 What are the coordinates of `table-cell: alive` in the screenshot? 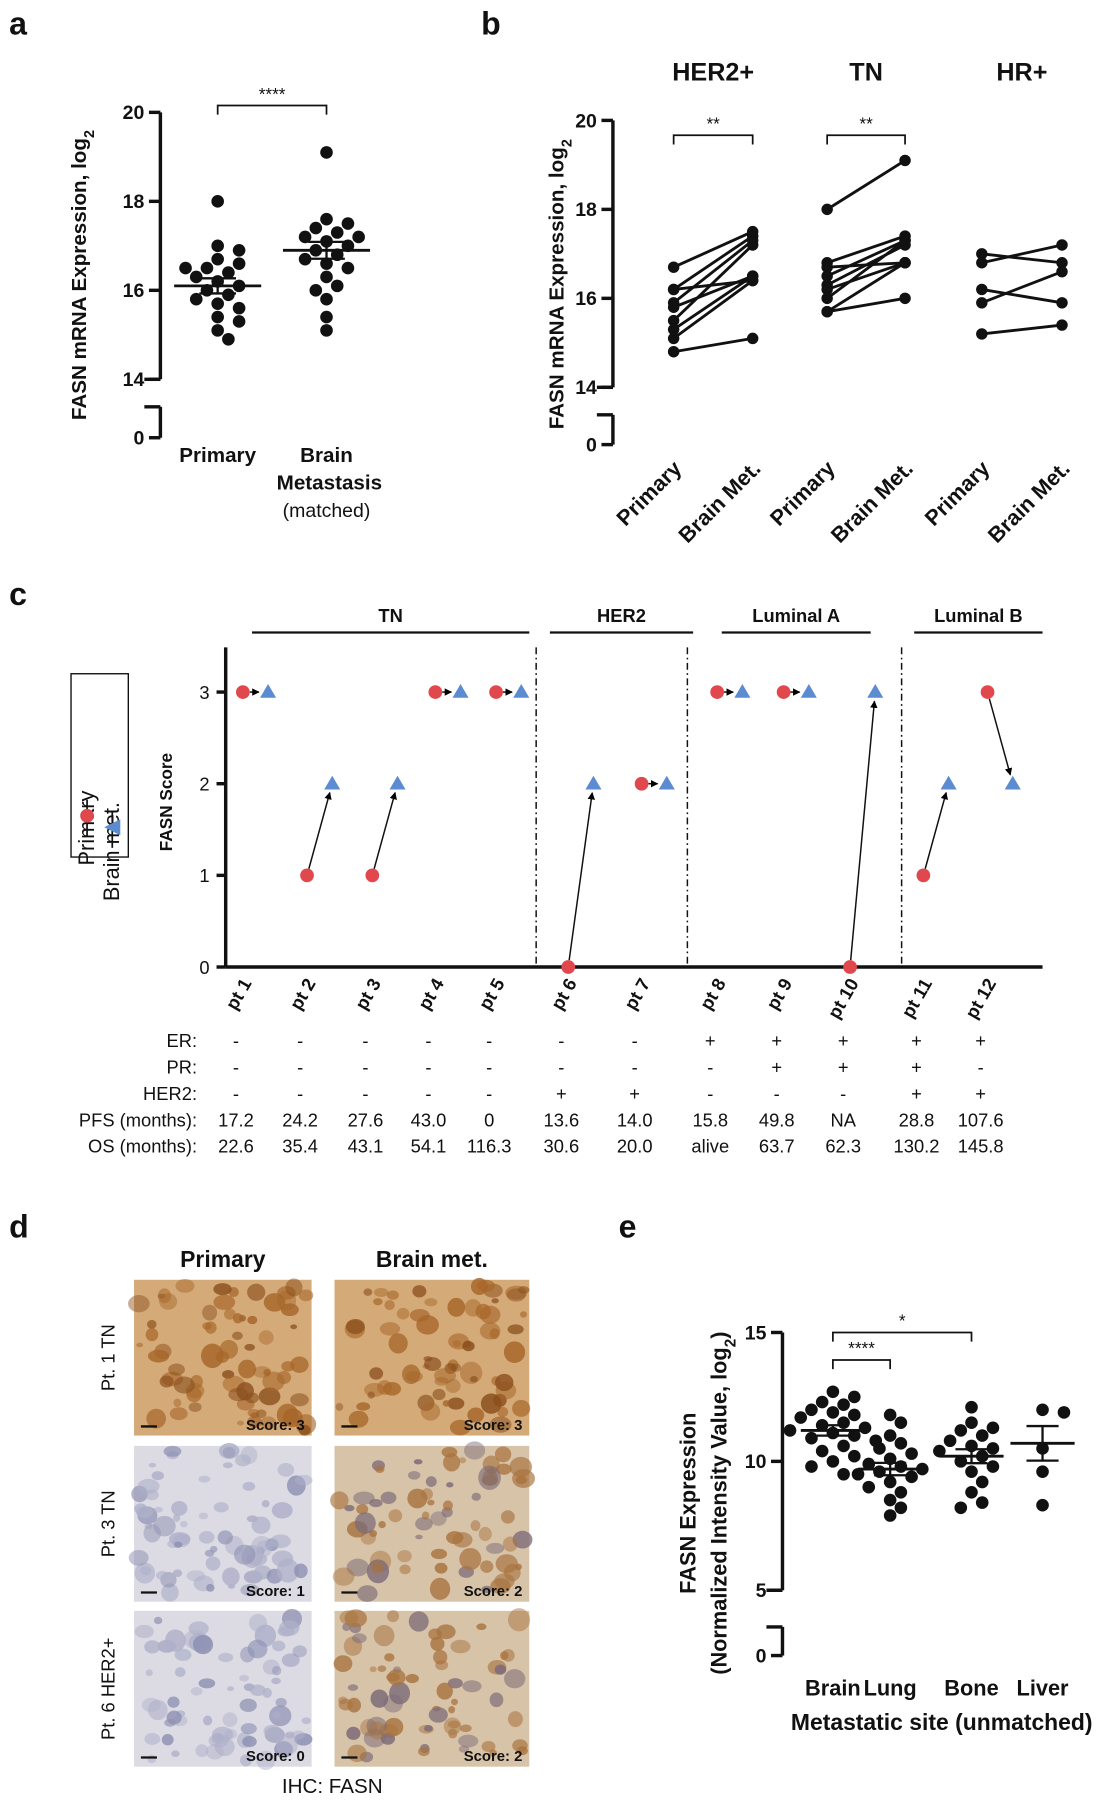 It's located at (710, 1146).